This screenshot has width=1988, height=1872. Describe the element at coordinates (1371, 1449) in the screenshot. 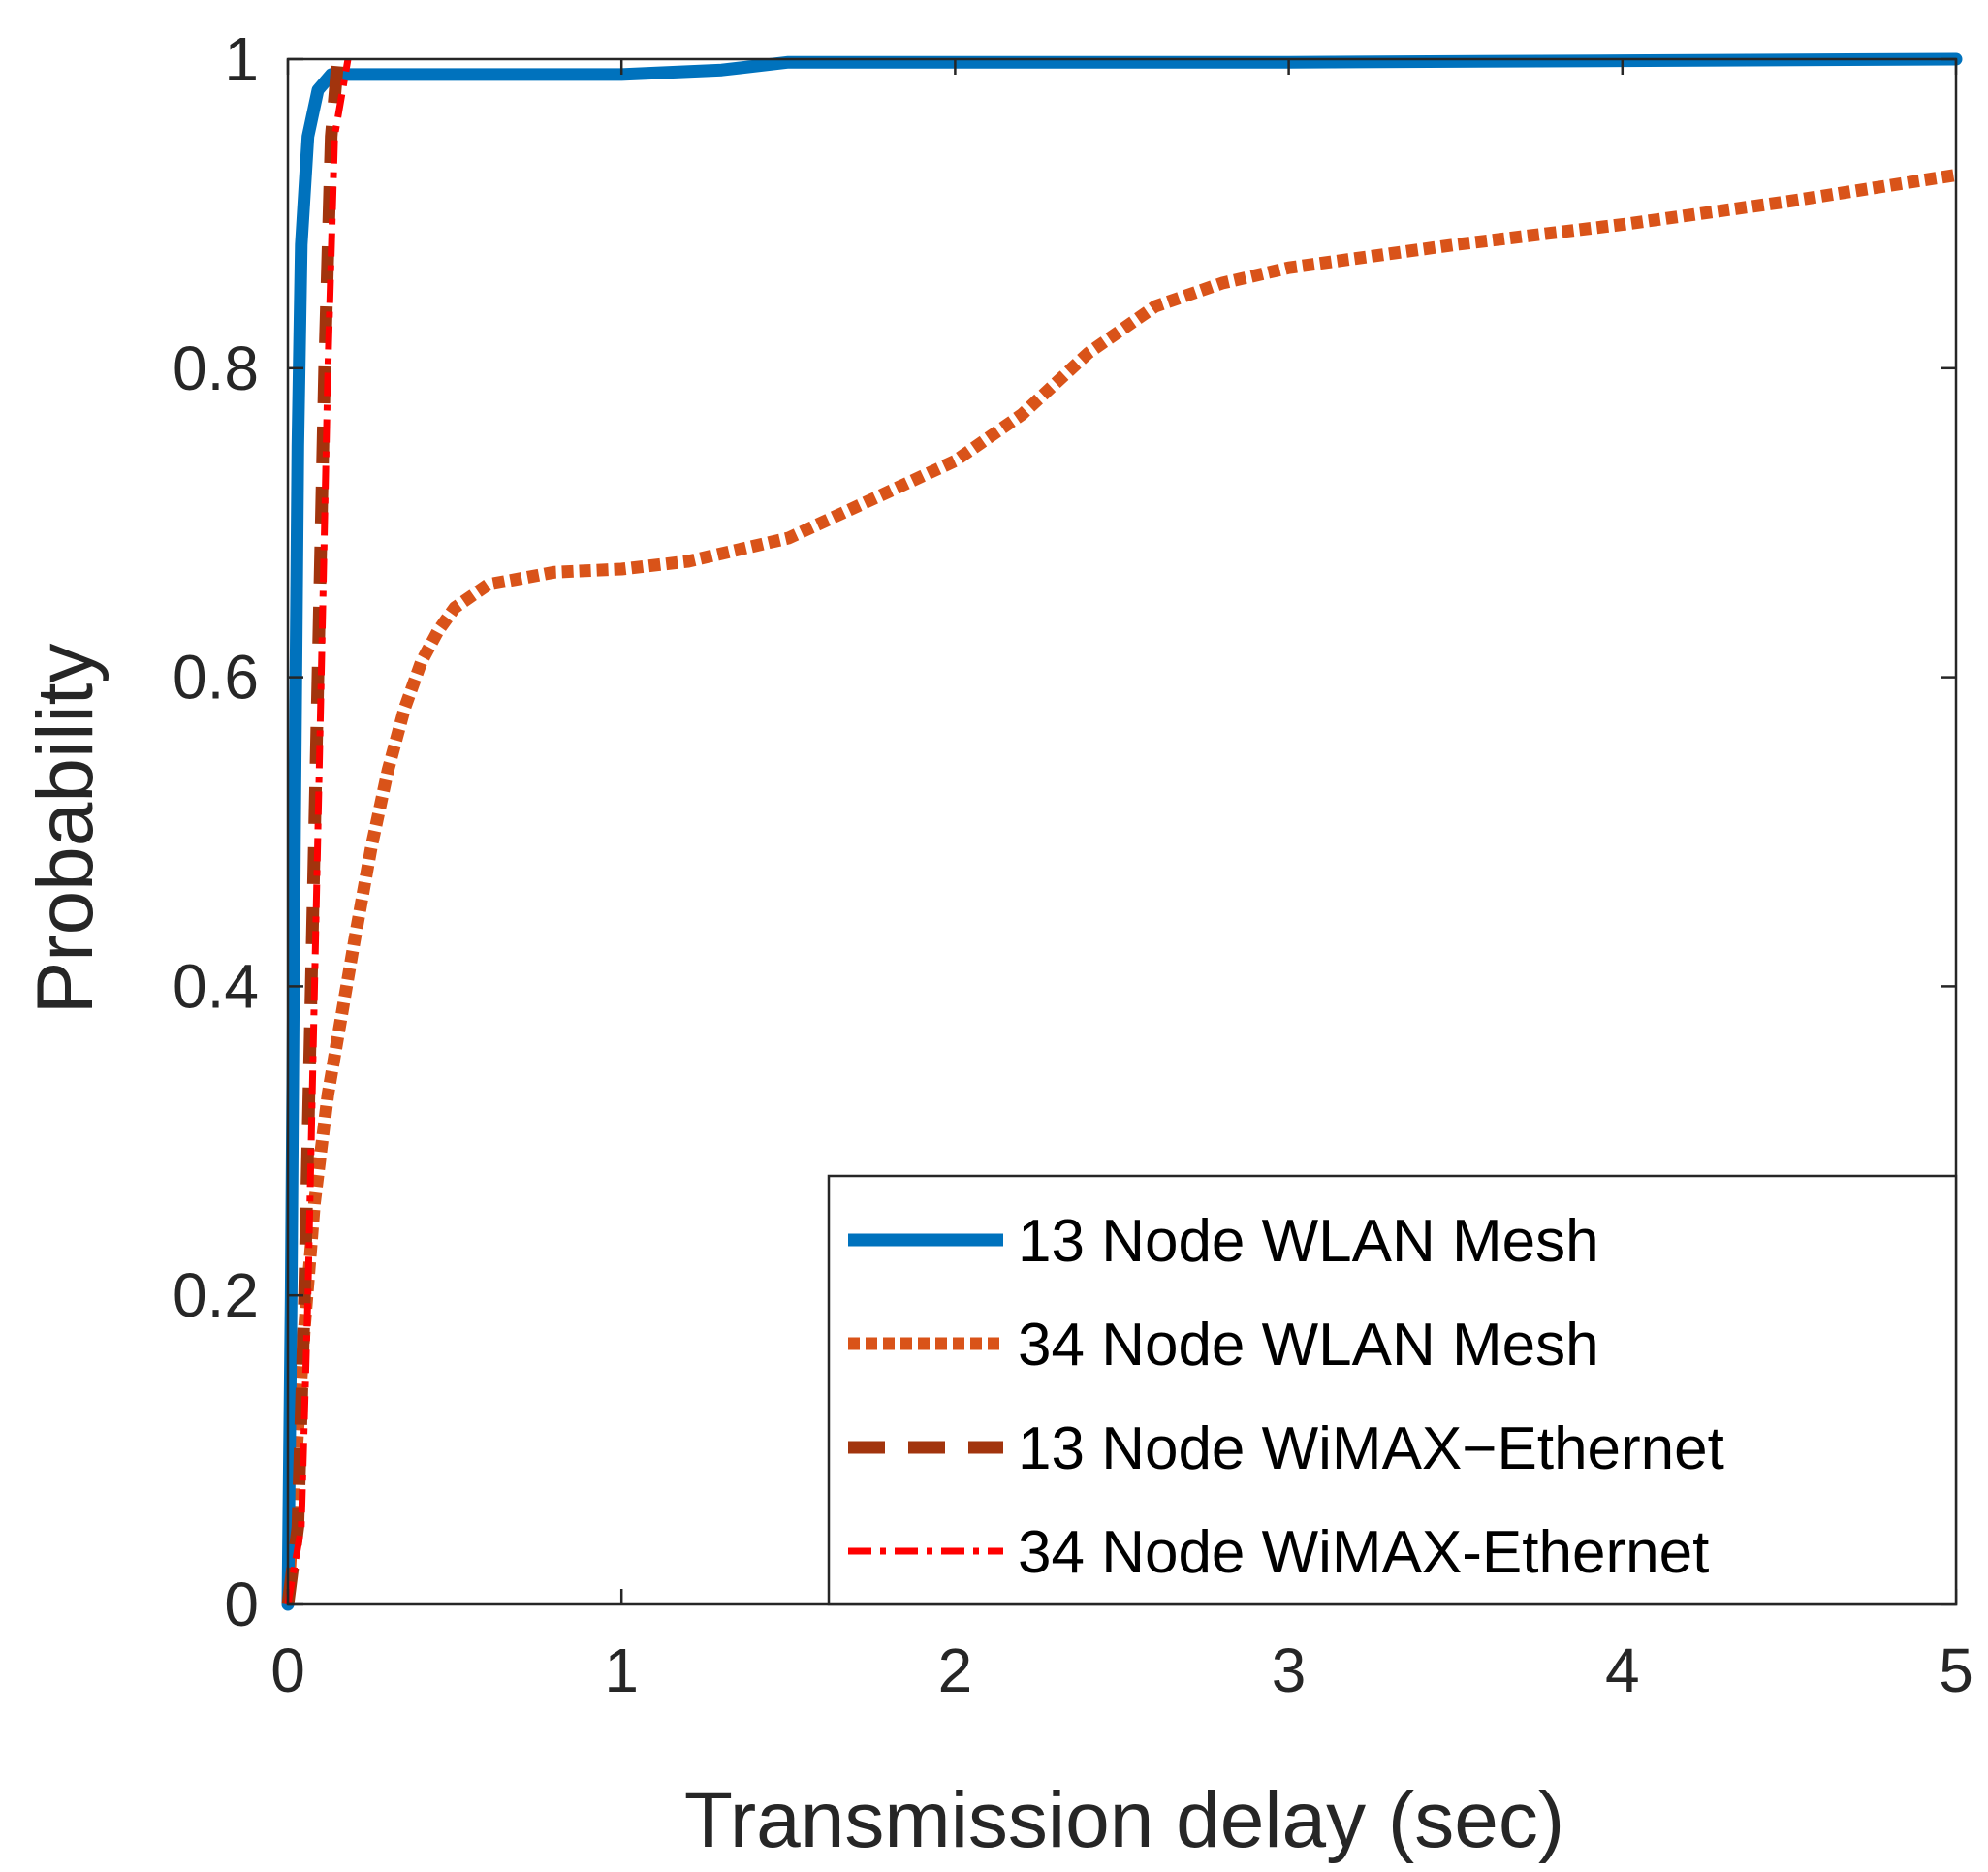

I see `legend-label: 13 Node WiMAX−Ethernet` at that location.